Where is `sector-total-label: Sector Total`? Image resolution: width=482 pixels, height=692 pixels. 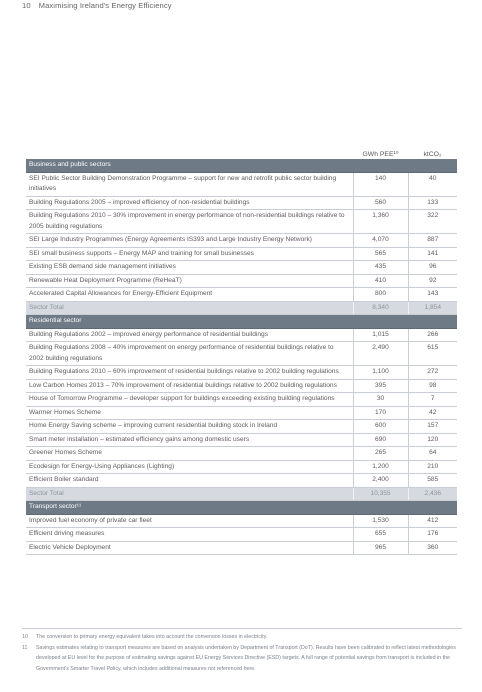
sector-total-label: Sector Total is located at coordinates (189, 308).